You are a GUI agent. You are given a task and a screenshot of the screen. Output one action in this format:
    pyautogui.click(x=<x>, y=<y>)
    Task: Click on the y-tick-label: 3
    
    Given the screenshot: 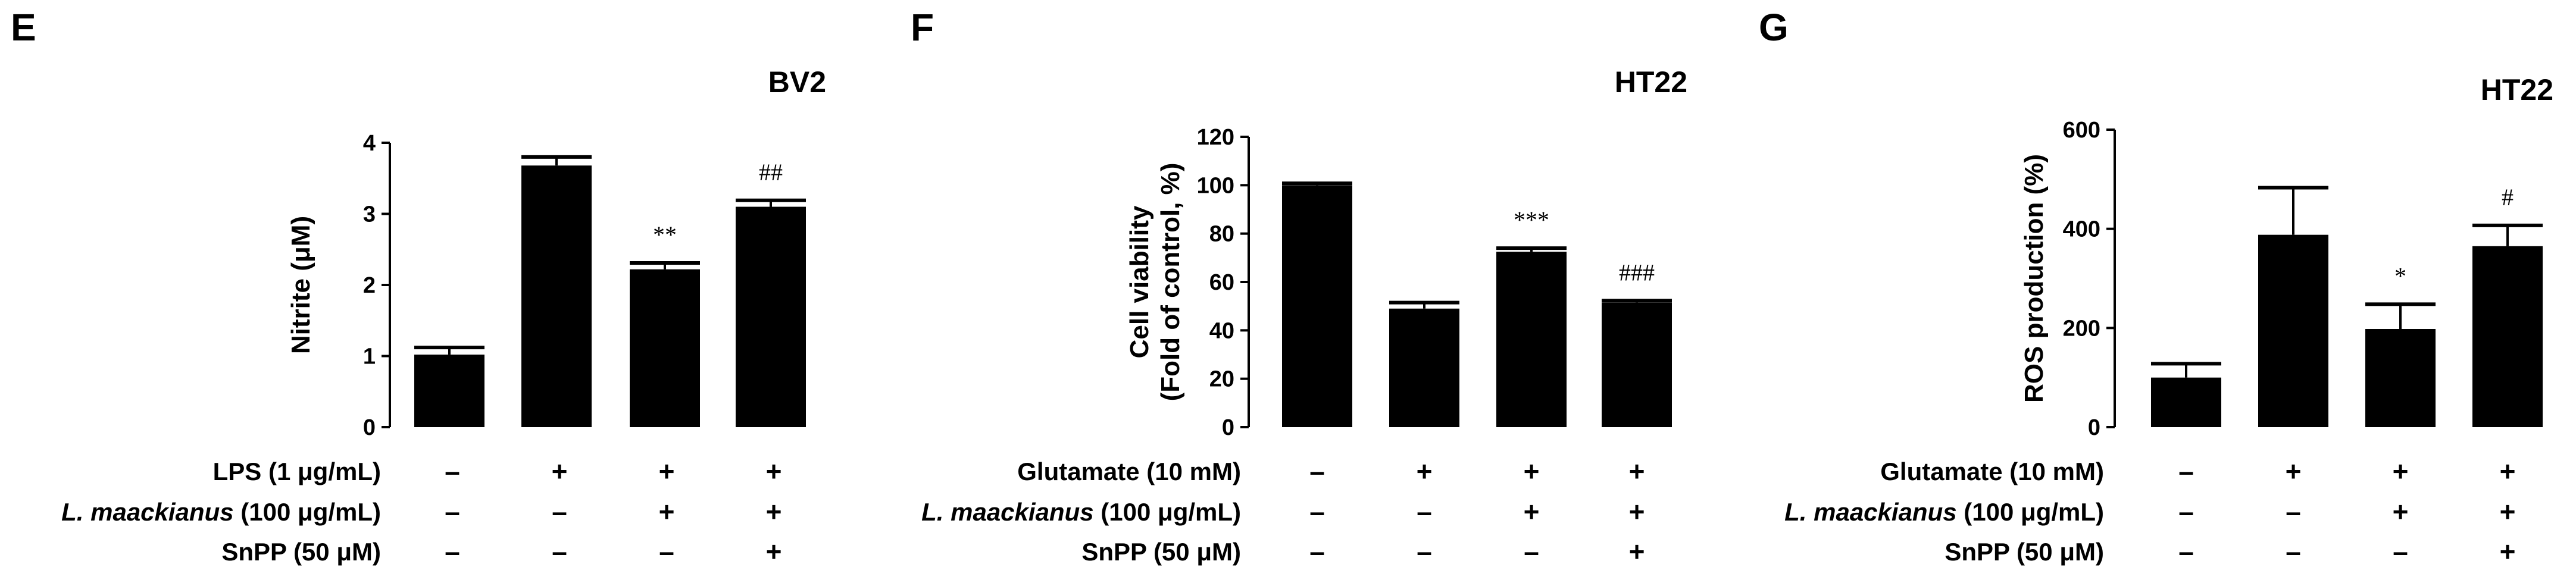 What is the action you would take?
    pyautogui.click(x=369, y=215)
    